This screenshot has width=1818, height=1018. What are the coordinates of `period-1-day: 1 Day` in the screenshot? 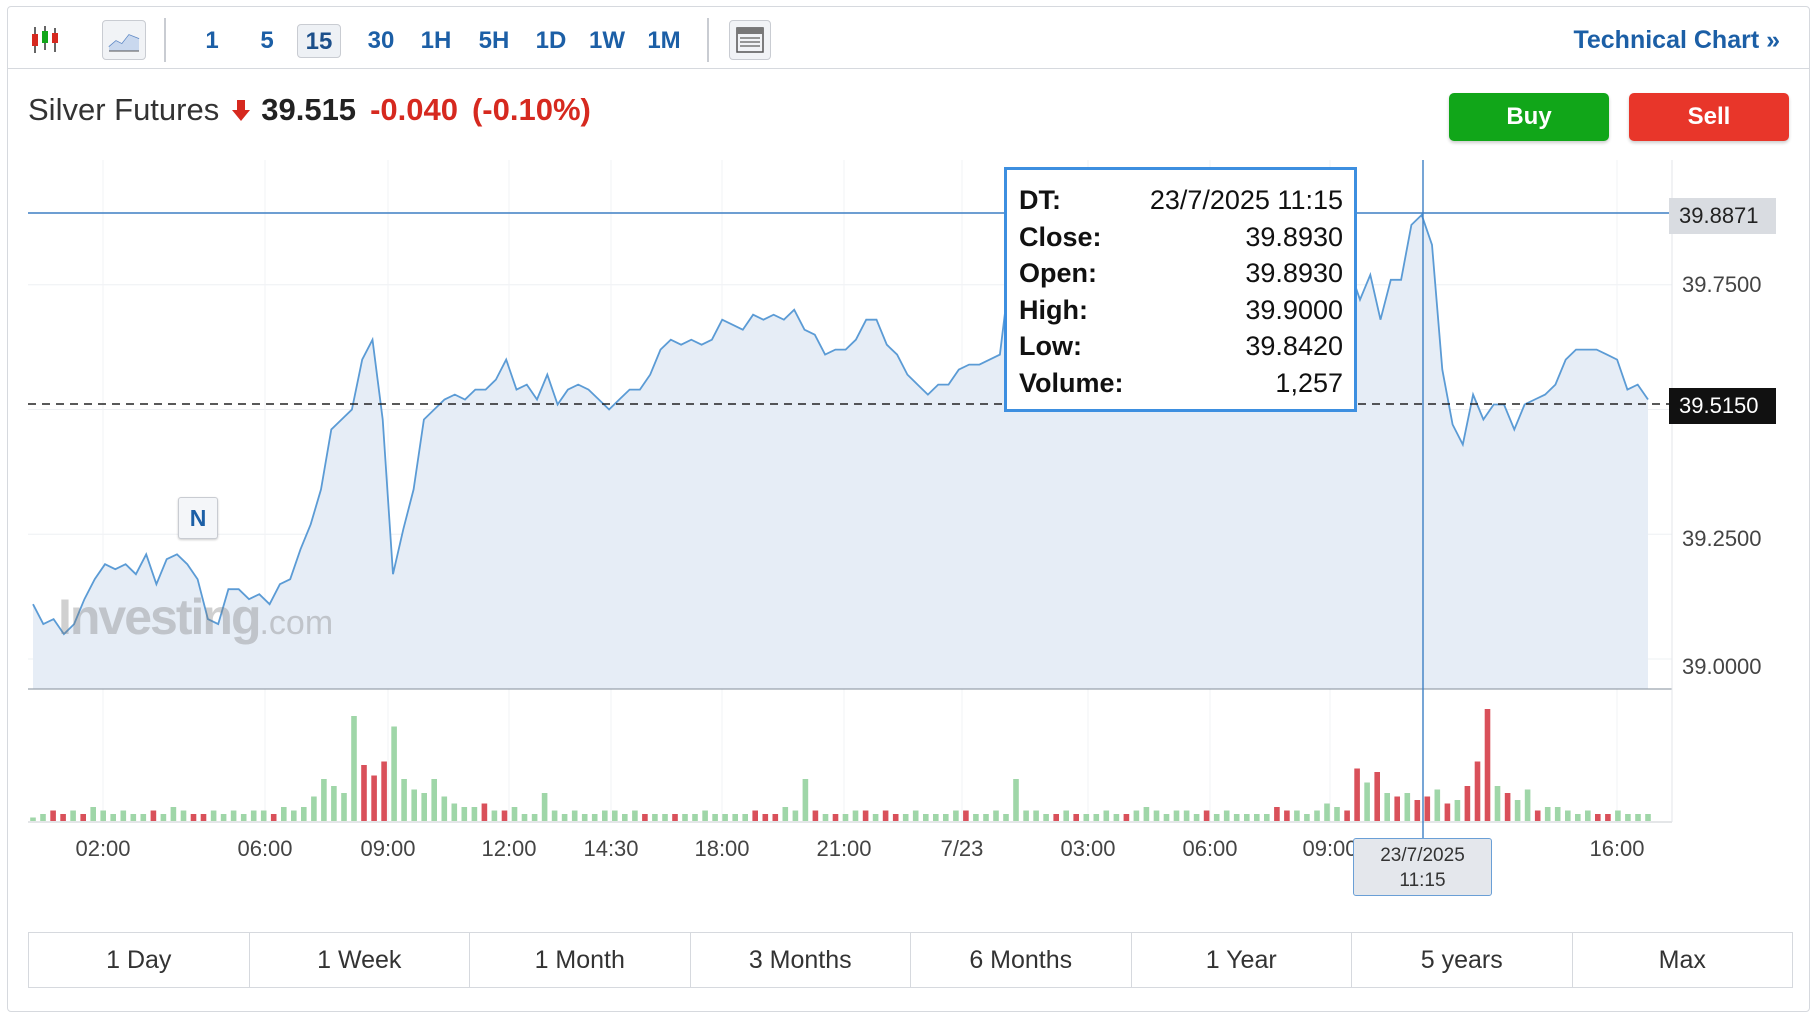 It's located at (139, 960).